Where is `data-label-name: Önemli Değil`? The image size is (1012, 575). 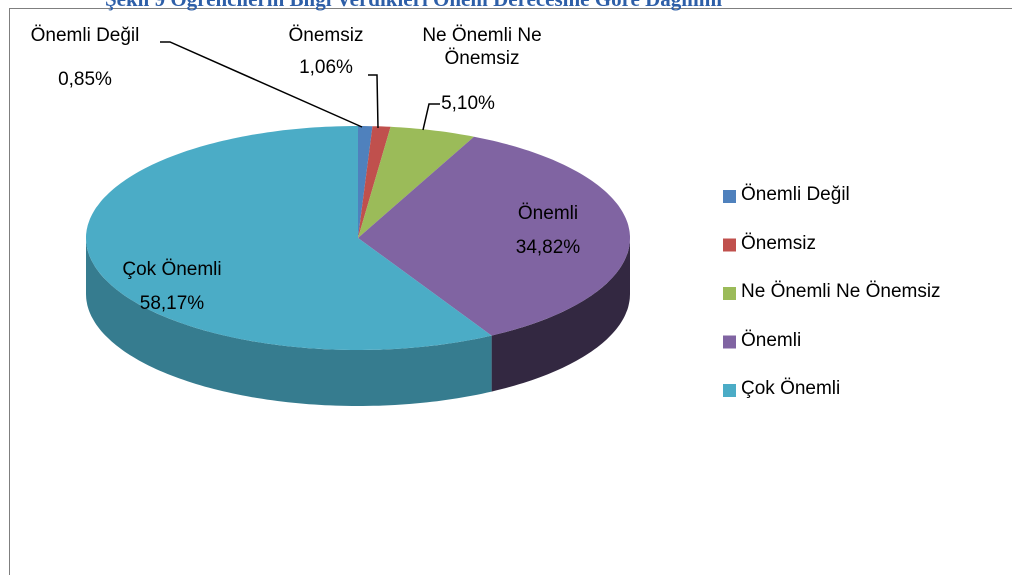
data-label-name: Önemli Değil is located at coordinates (85, 35).